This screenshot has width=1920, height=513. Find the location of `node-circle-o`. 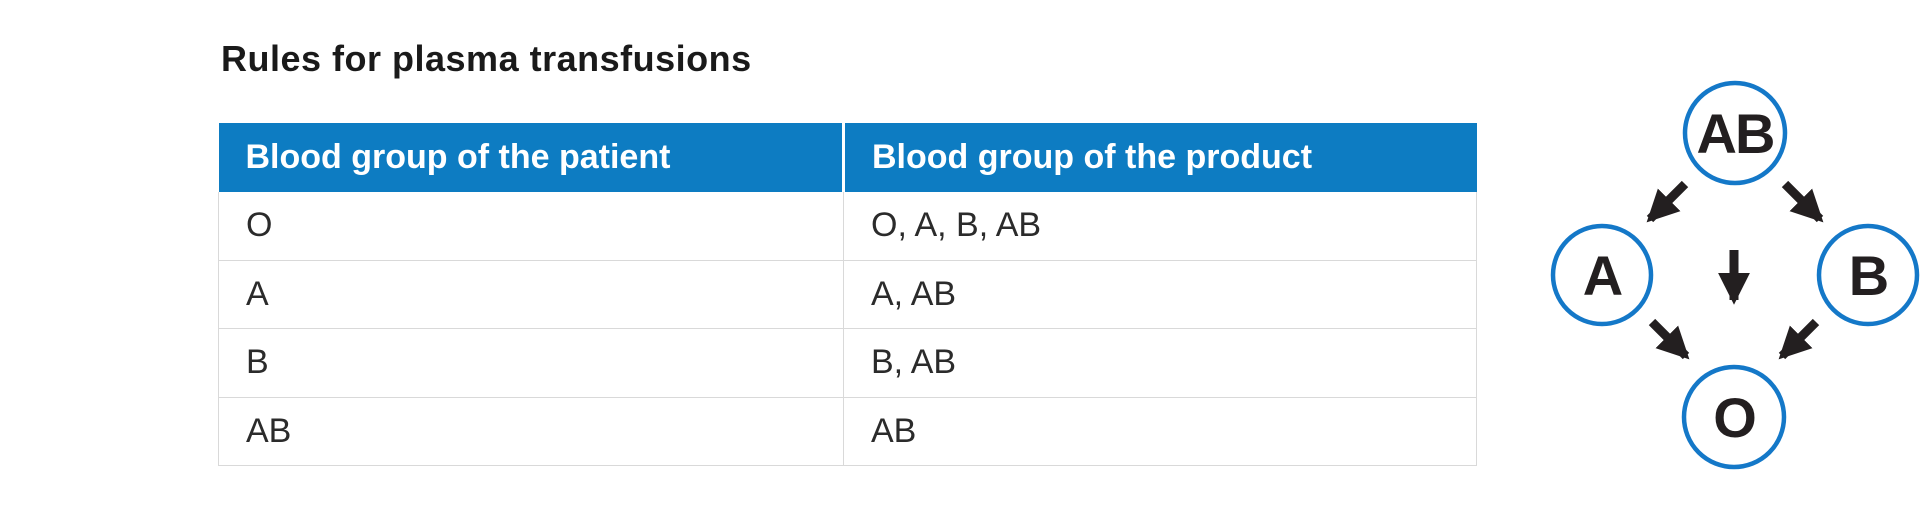

node-circle-o is located at coordinates (1734, 417).